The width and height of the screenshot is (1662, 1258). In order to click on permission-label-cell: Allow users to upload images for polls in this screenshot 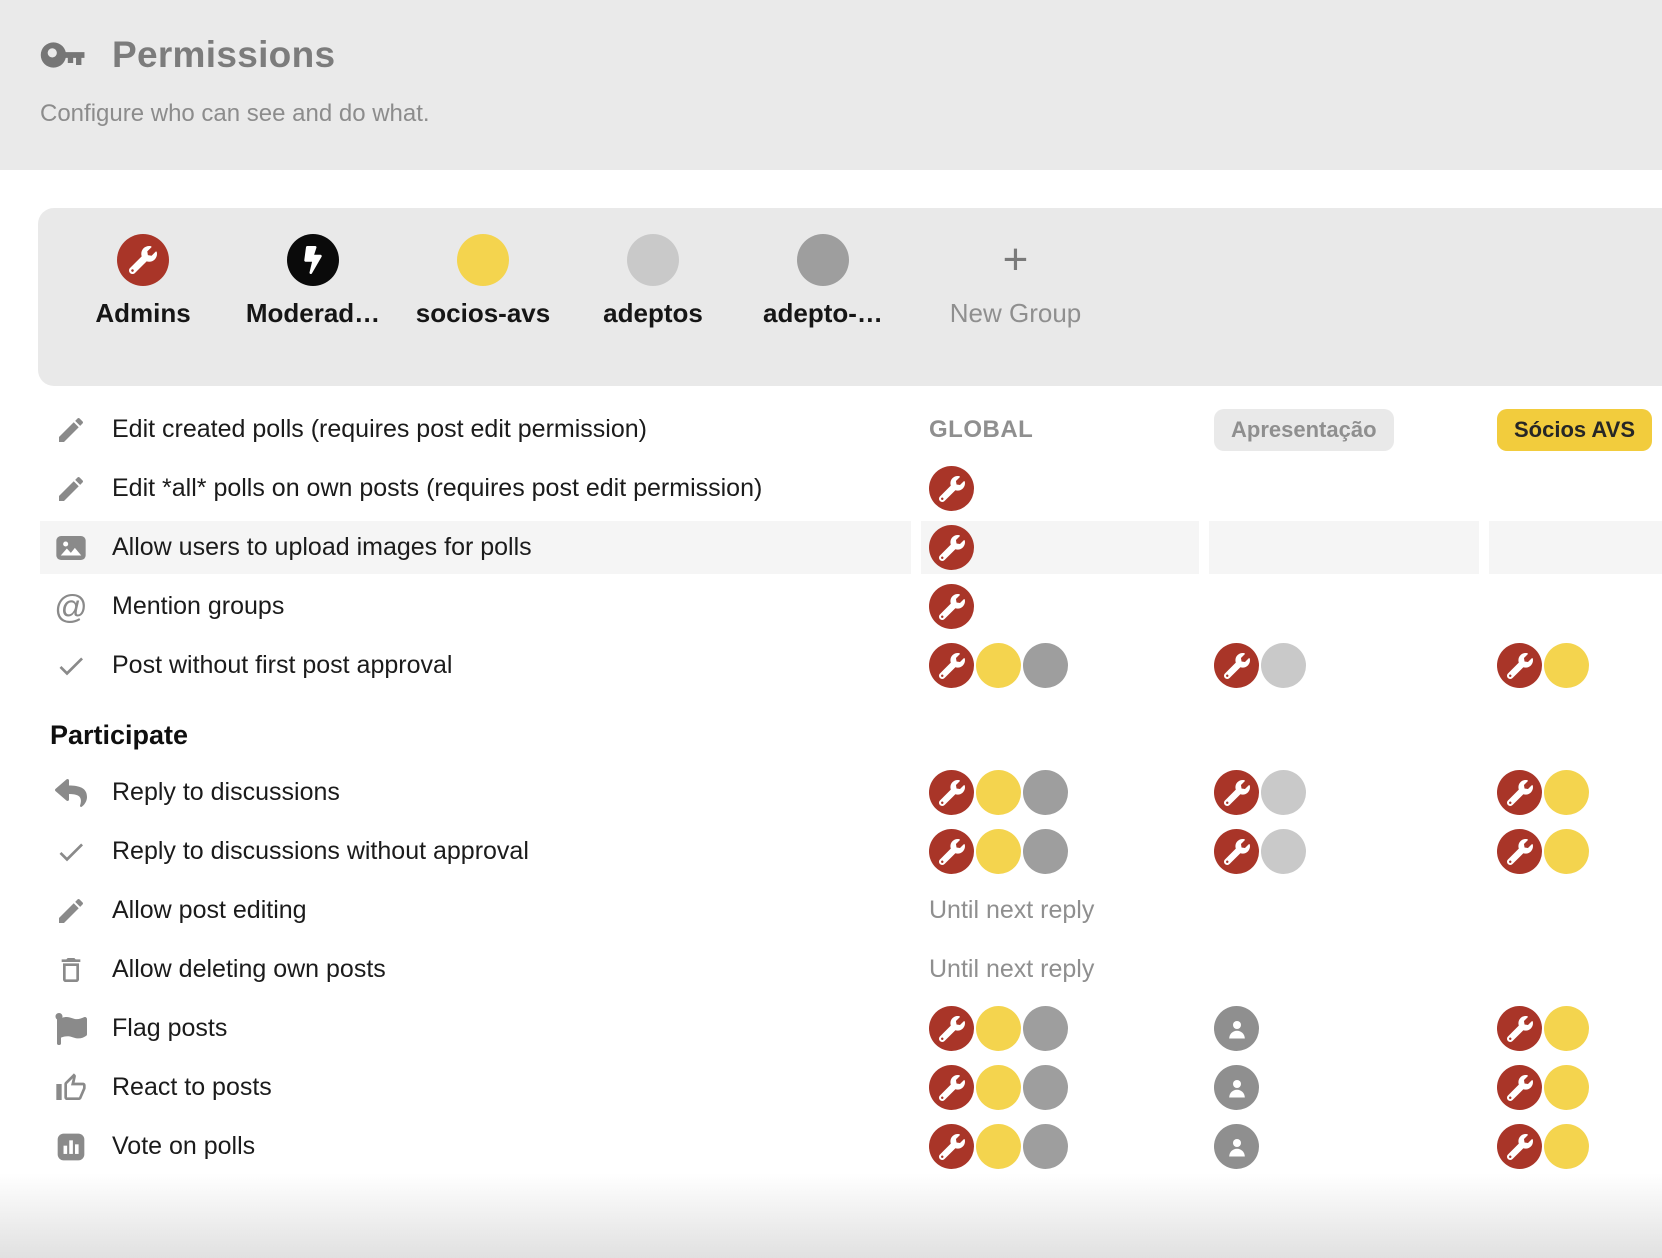, I will do `click(475, 547)`.